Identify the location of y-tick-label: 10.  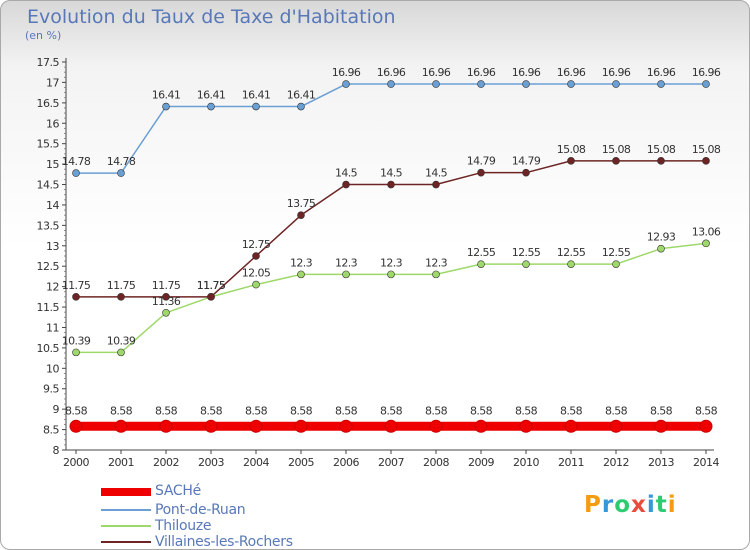
(52, 368).